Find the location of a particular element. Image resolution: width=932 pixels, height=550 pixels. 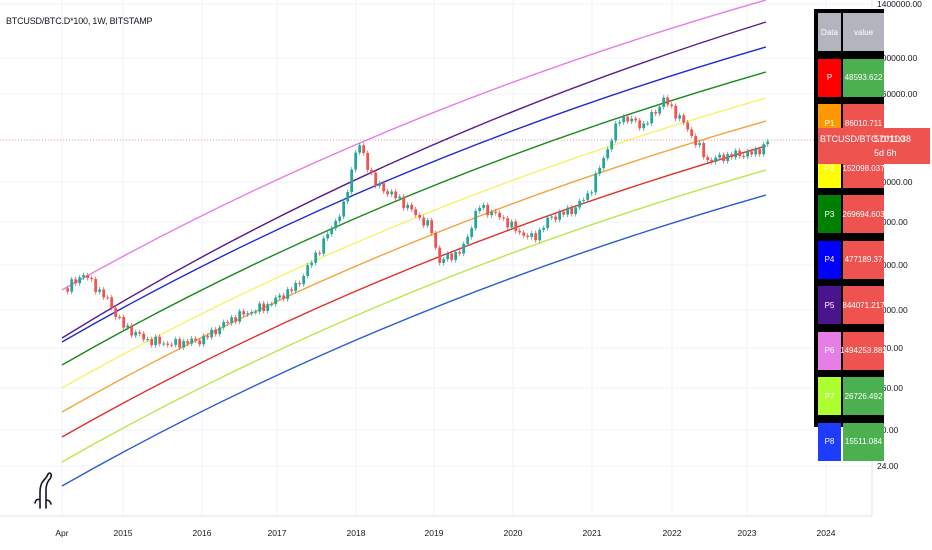

table-row-p7: P7 26726.492 is located at coordinates (851, 396).